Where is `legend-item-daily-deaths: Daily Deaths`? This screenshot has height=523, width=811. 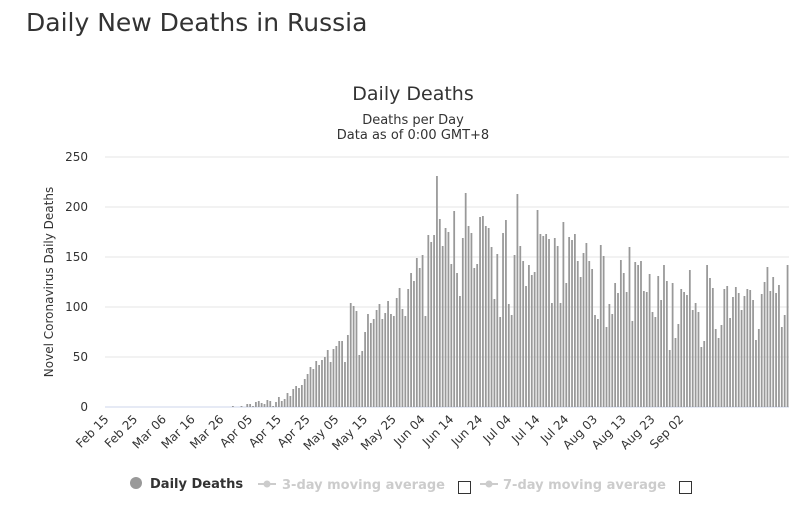 legend-item-daily-deaths: Daily Deaths is located at coordinates (186, 484).